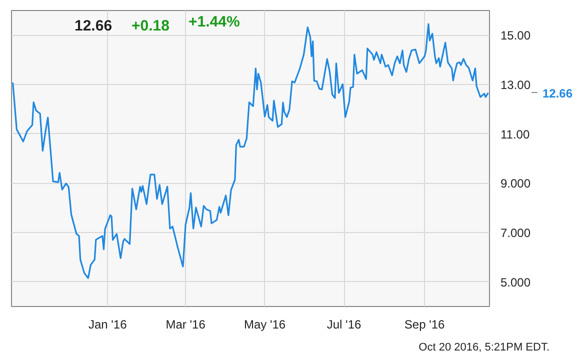 The image size is (575, 358). What do you see at coordinates (515, 134) in the screenshot?
I see `y-tick-label: 11.00` at bounding box center [515, 134].